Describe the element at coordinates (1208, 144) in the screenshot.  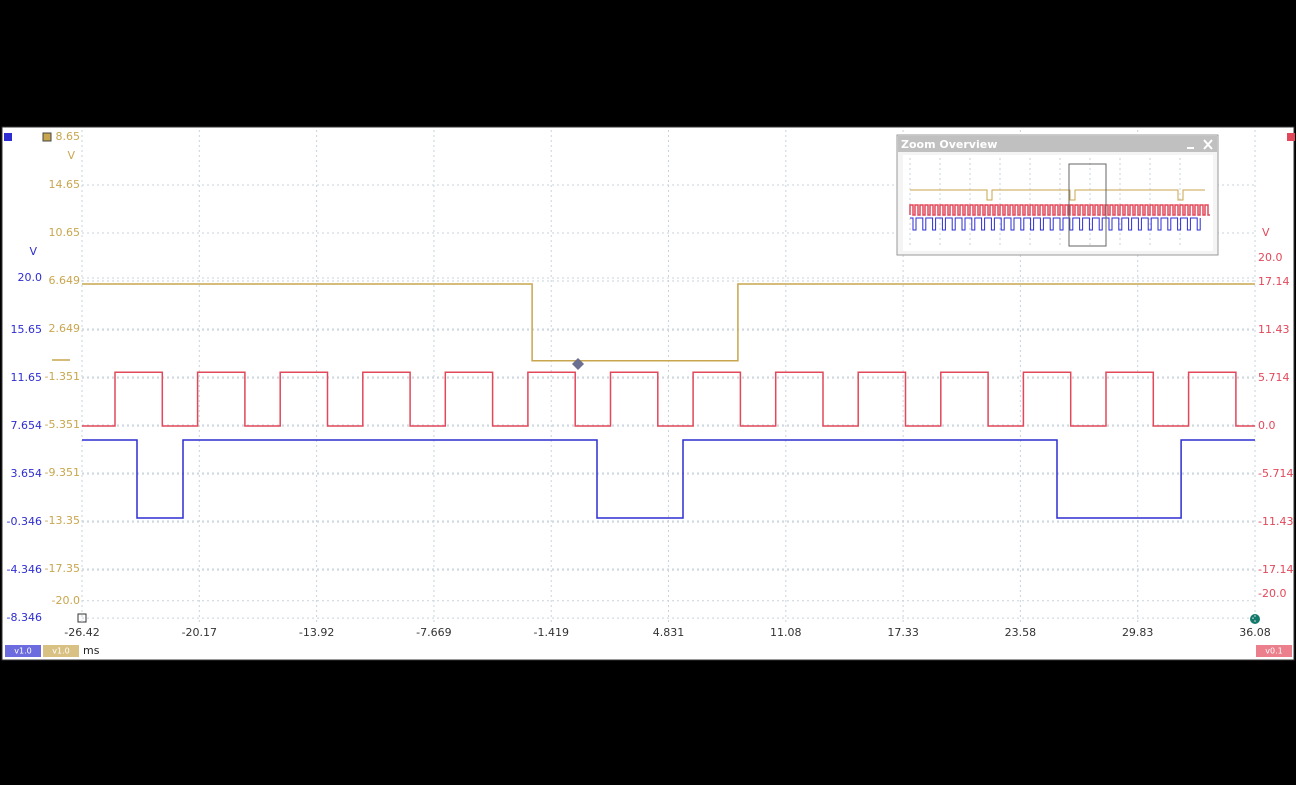
I see `close-button` at that location.